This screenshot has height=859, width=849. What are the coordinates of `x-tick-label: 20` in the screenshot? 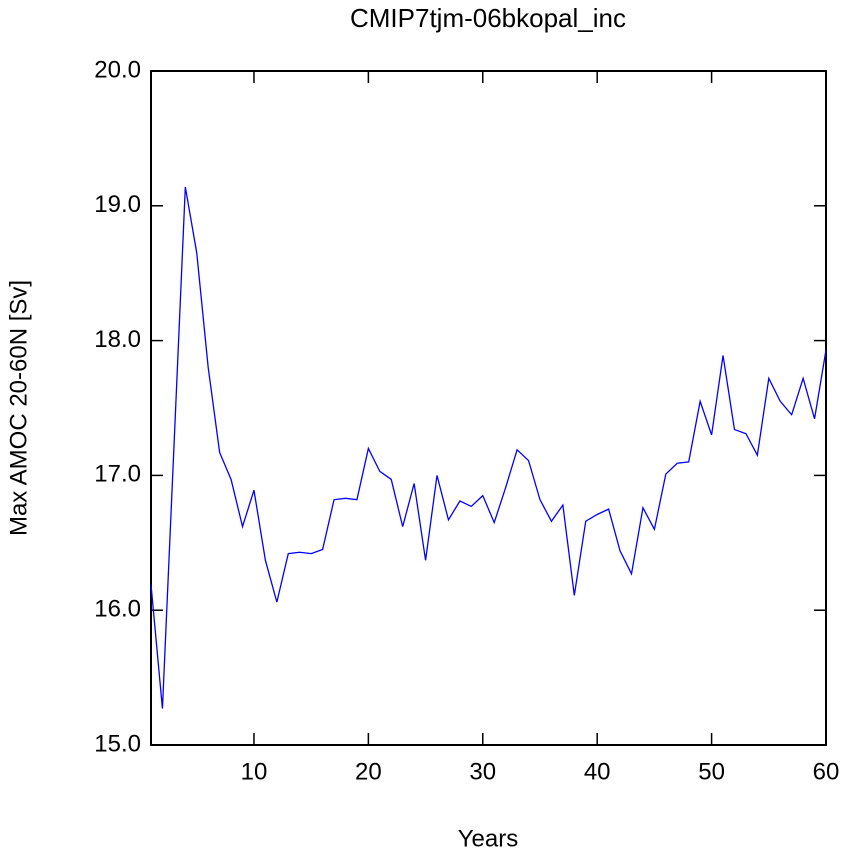 It's located at (368, 771).